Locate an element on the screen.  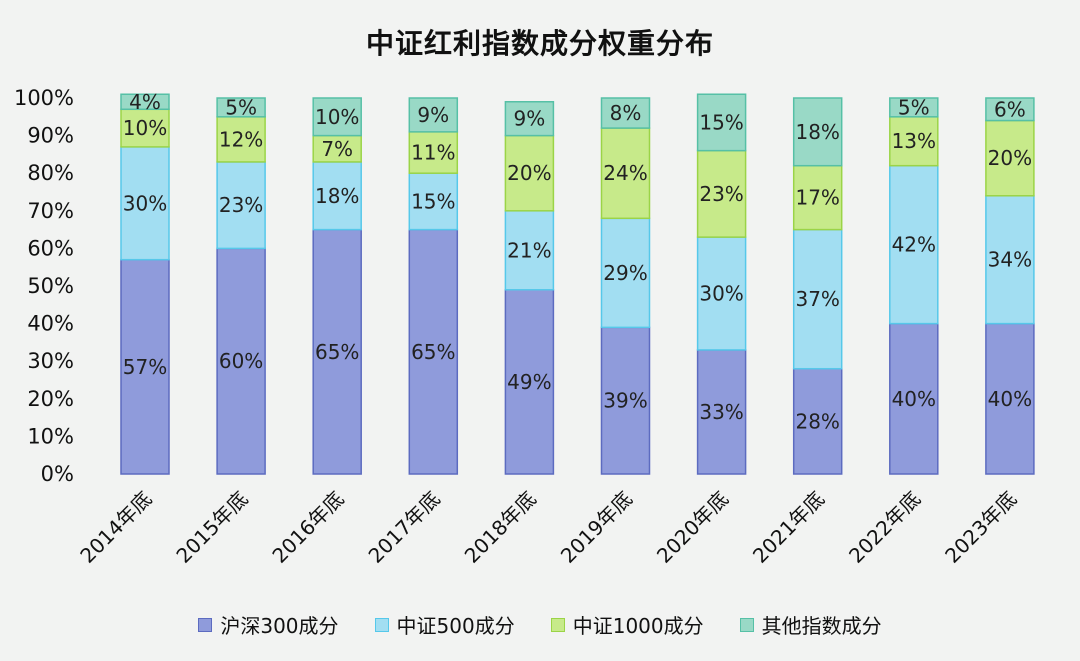
y-tick-label: 100% is located at coordinates (44, 98).